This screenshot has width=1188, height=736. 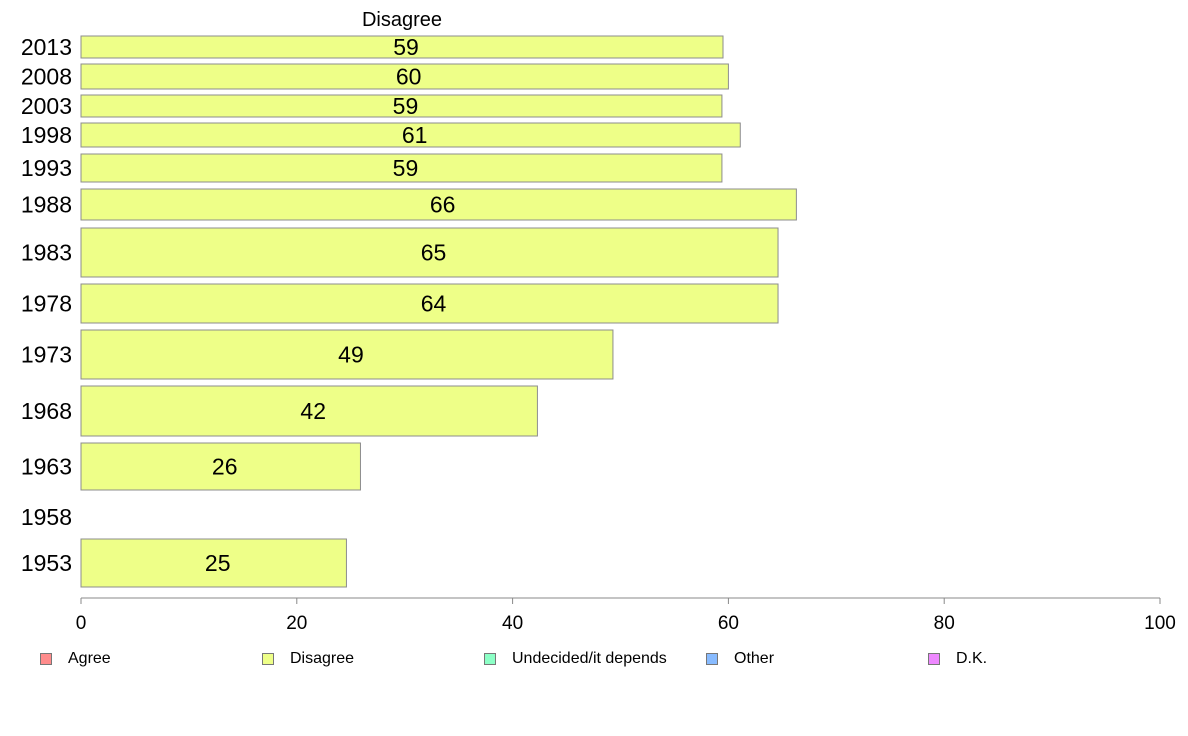 I want to click on legend-item: Disagree, so click(x=308, y=659).